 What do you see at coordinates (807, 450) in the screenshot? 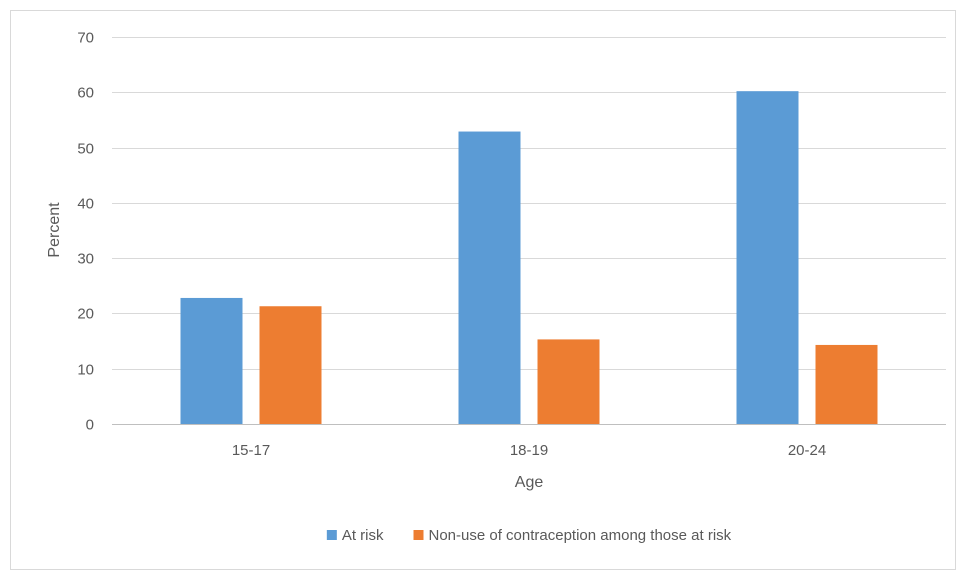
I see `x-tick-label: 20-24` at bounding box center [807, 450].